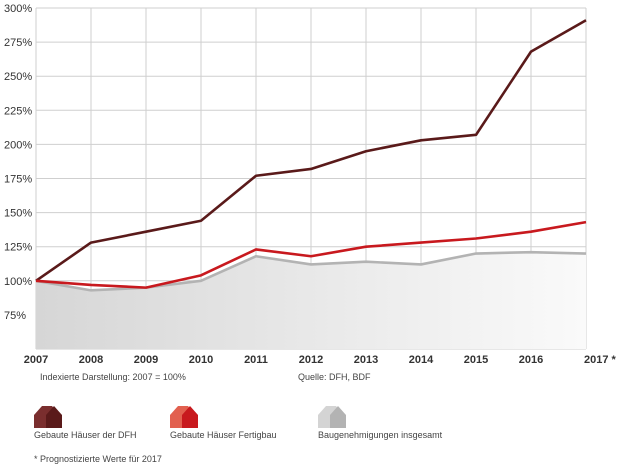 The image size is (618, 475). Describe the element at coordinates (223, 435) in the screenshot. I see `legend-label: Gebaute Häuser Fertigbau` at that location.